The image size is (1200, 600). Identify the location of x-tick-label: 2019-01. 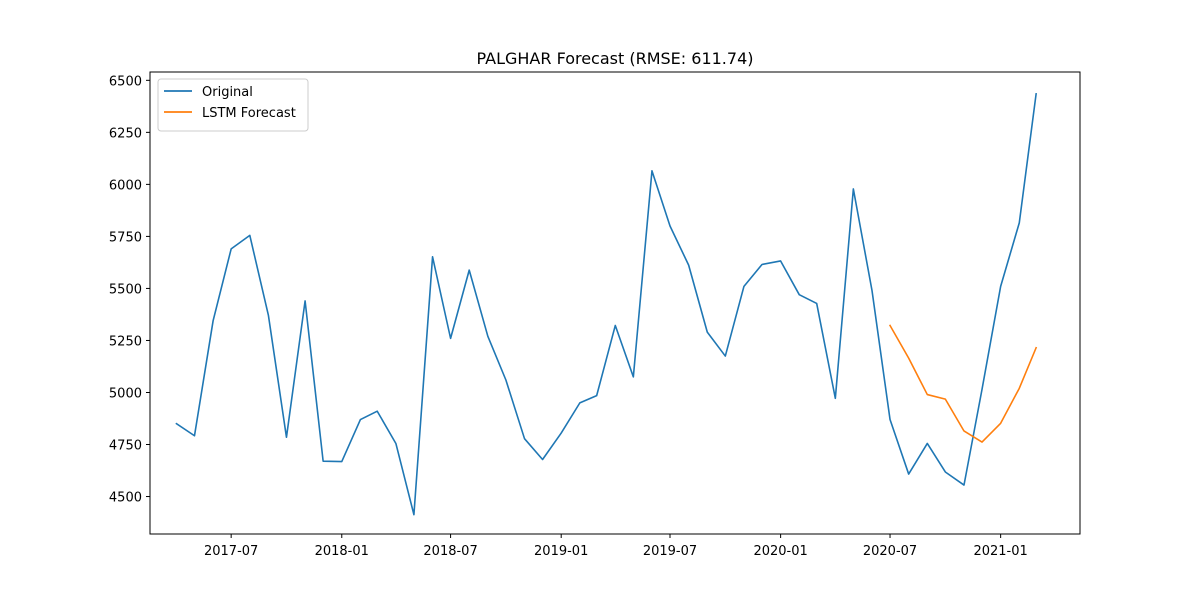
(561, 551).